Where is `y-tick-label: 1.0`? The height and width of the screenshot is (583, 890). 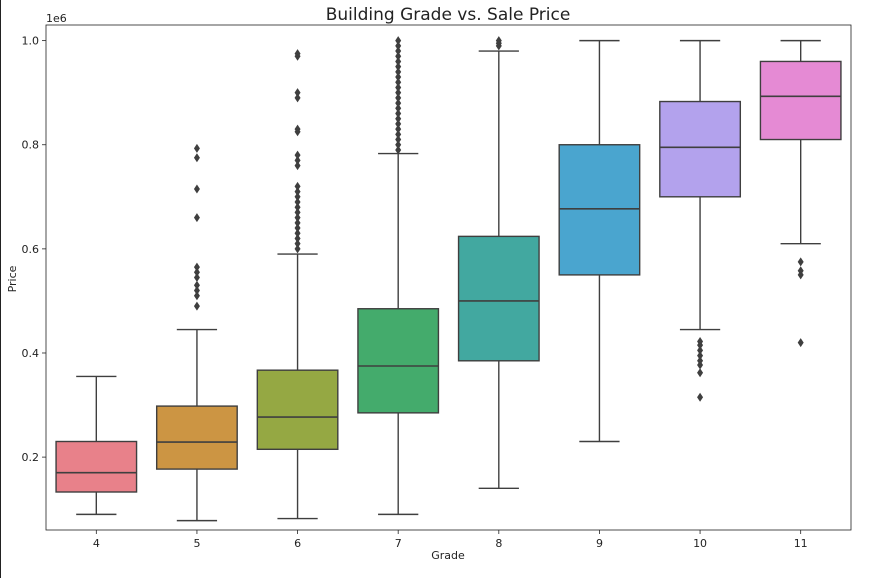
y-tick-label: 1.0 is located at coordinates (31, 41).